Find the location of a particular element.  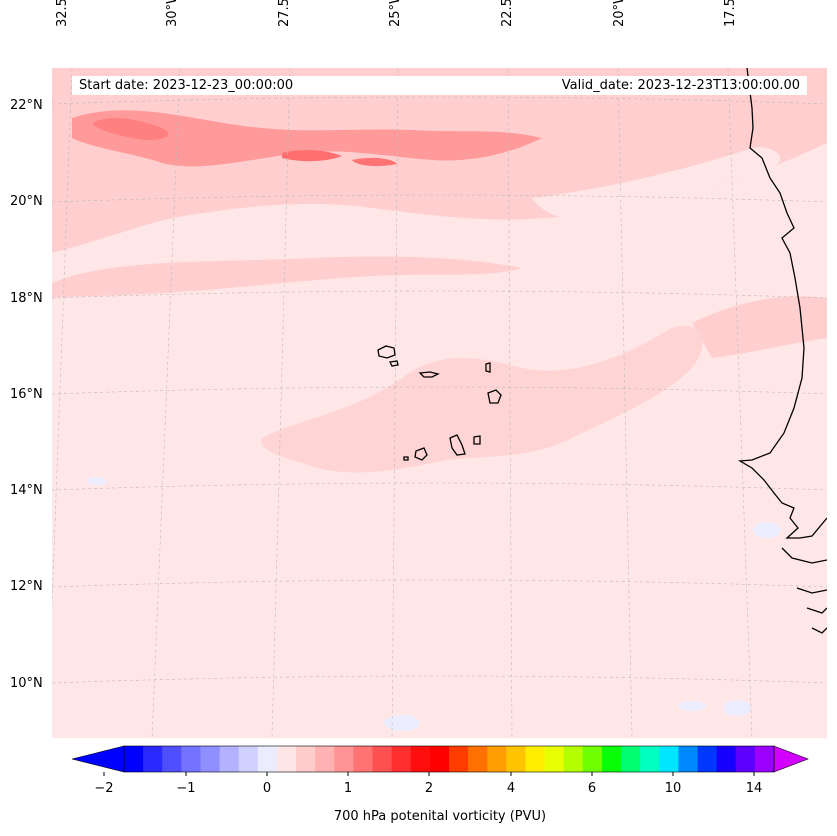

colorbar is located at coordinates (440, 760).